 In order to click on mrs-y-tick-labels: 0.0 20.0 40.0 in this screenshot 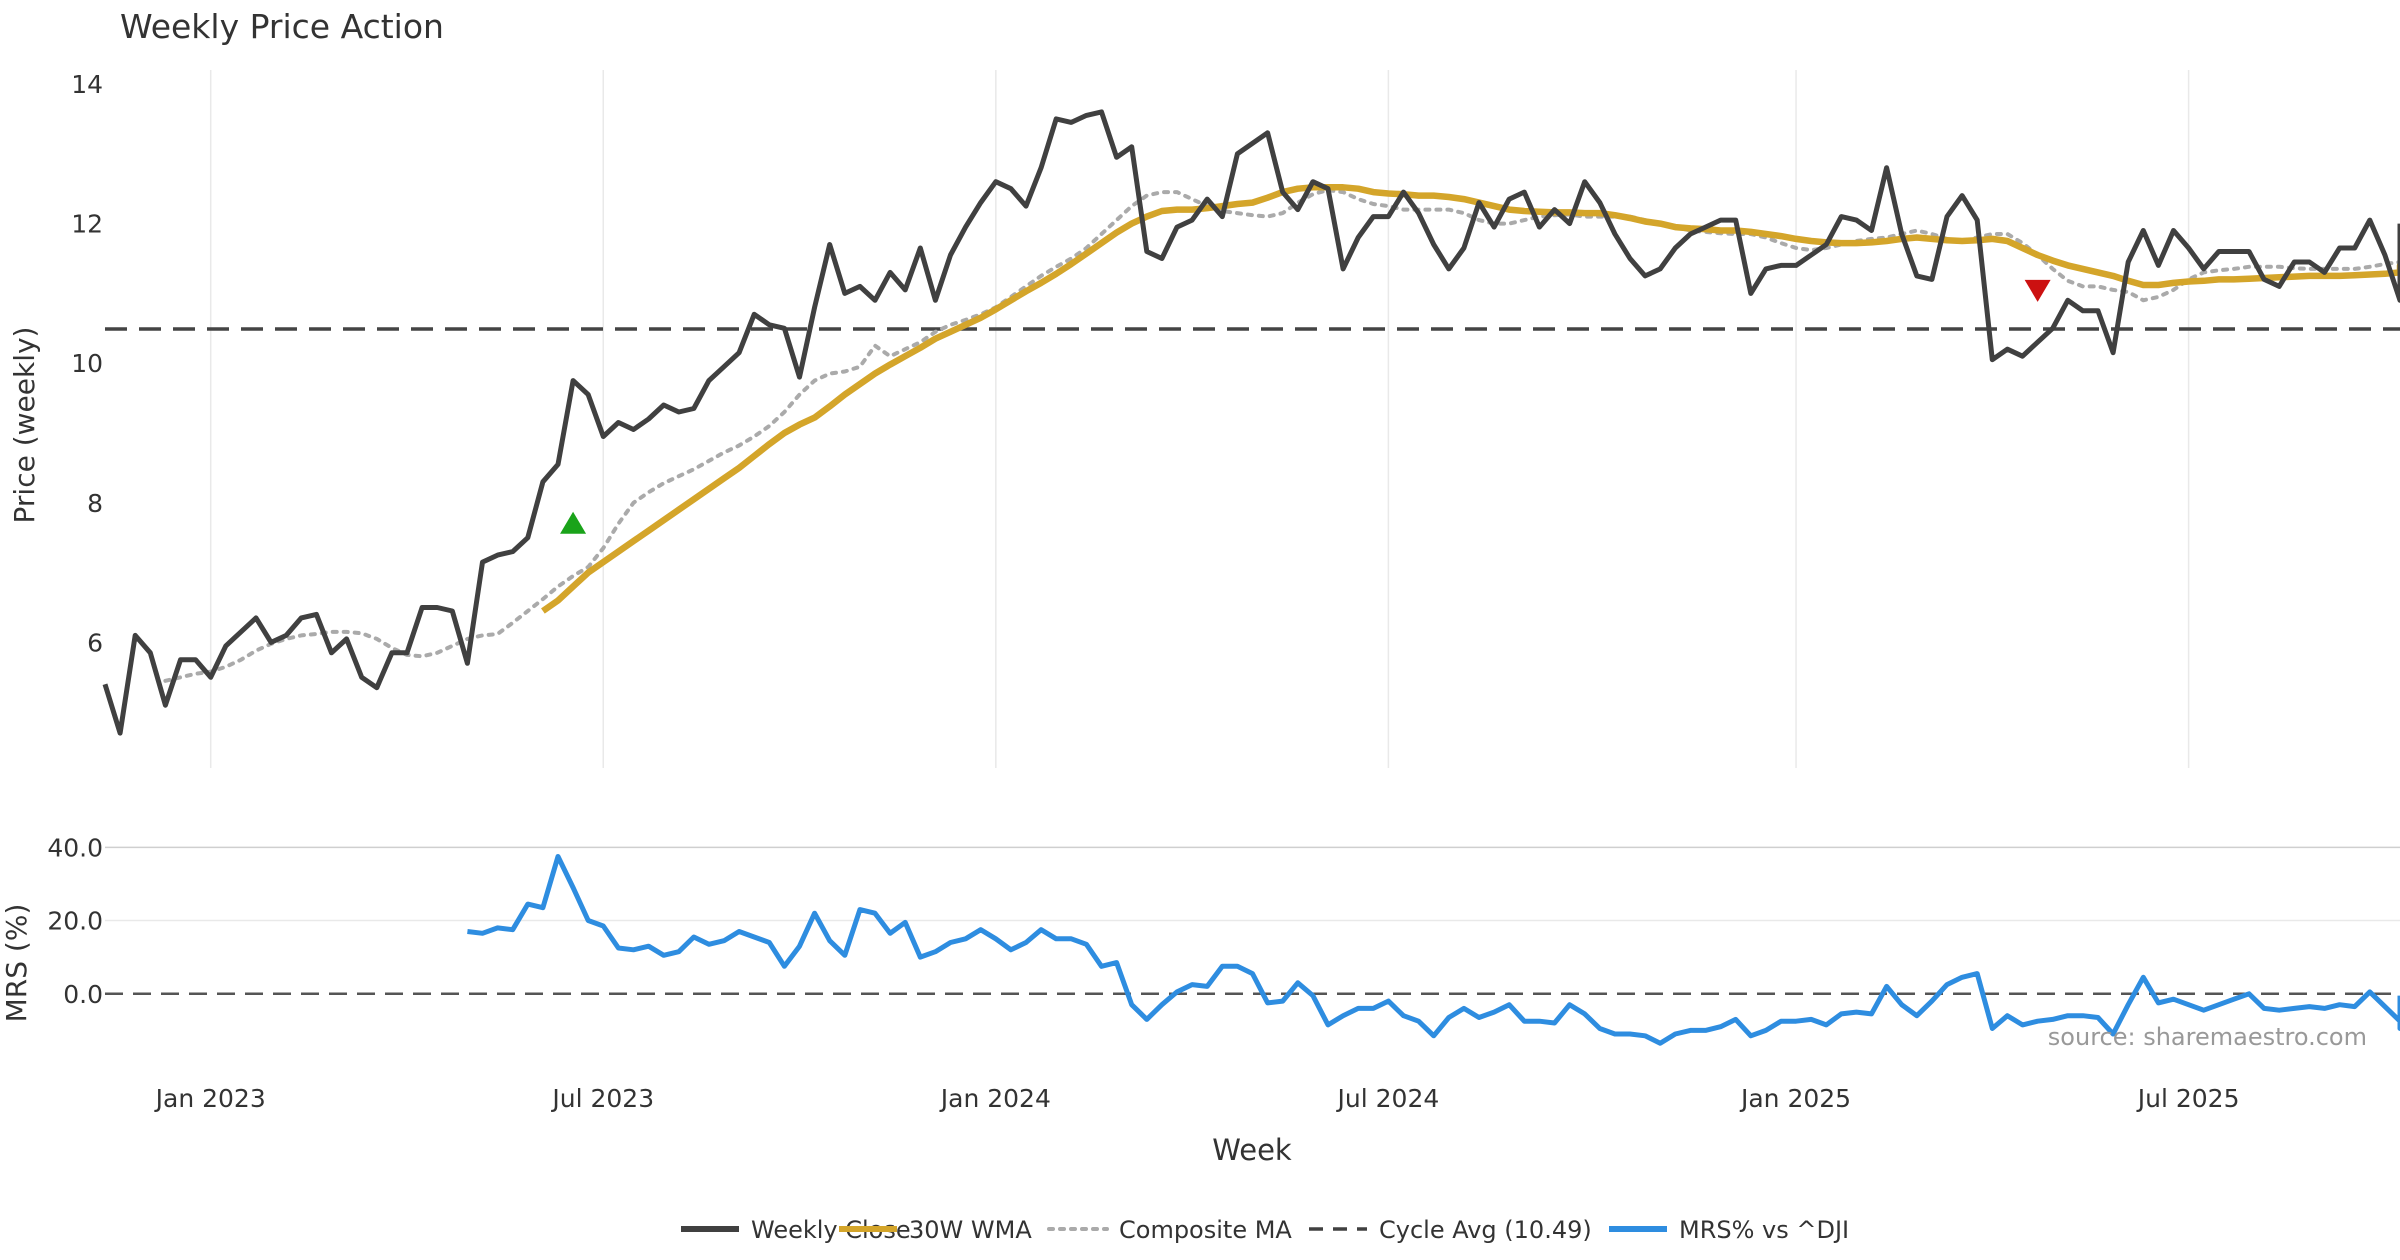, I will do `click(75, 920)`.